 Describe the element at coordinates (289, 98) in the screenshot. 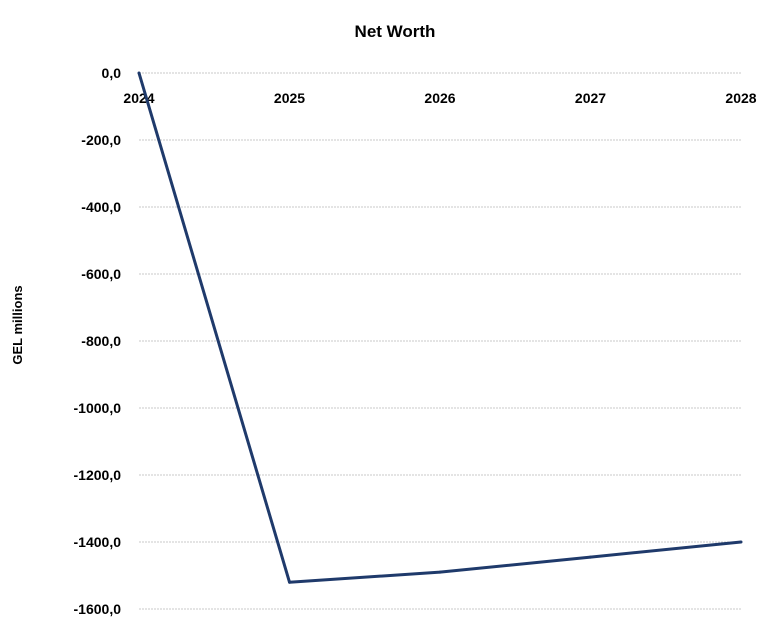

I see `x-tick-label: 2025` at that location.